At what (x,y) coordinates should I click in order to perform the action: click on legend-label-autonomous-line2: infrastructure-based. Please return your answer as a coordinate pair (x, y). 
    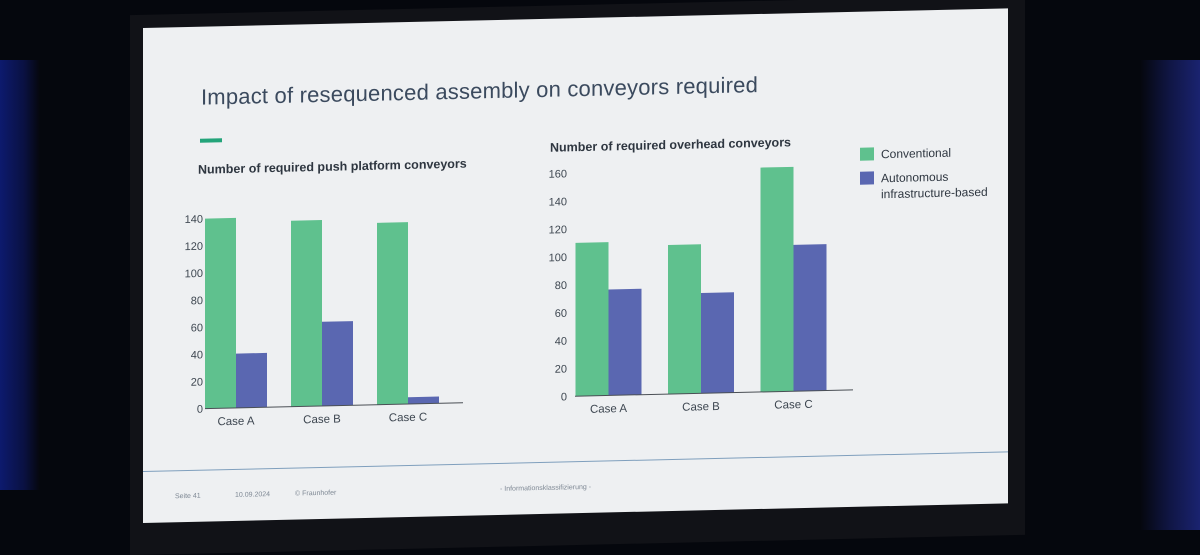
    Looking at the image, I should click on (934, 193).